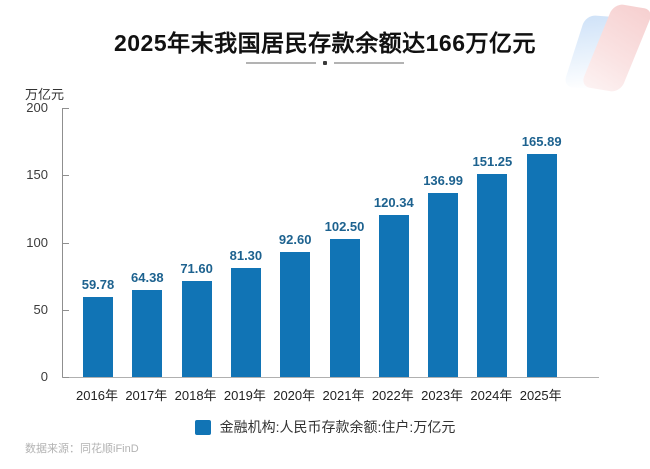 The height and width of the screenshot is (469, 650). I want to click on x-axis-label: 2024年, so click(491, 395).